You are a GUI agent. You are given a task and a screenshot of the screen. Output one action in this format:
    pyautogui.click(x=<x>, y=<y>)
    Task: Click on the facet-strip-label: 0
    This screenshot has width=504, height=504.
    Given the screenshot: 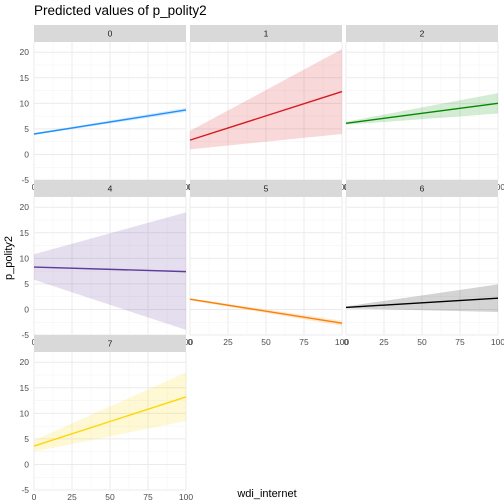 What is the action you would take?
    pyautogui.click(x=110, y=34)
    